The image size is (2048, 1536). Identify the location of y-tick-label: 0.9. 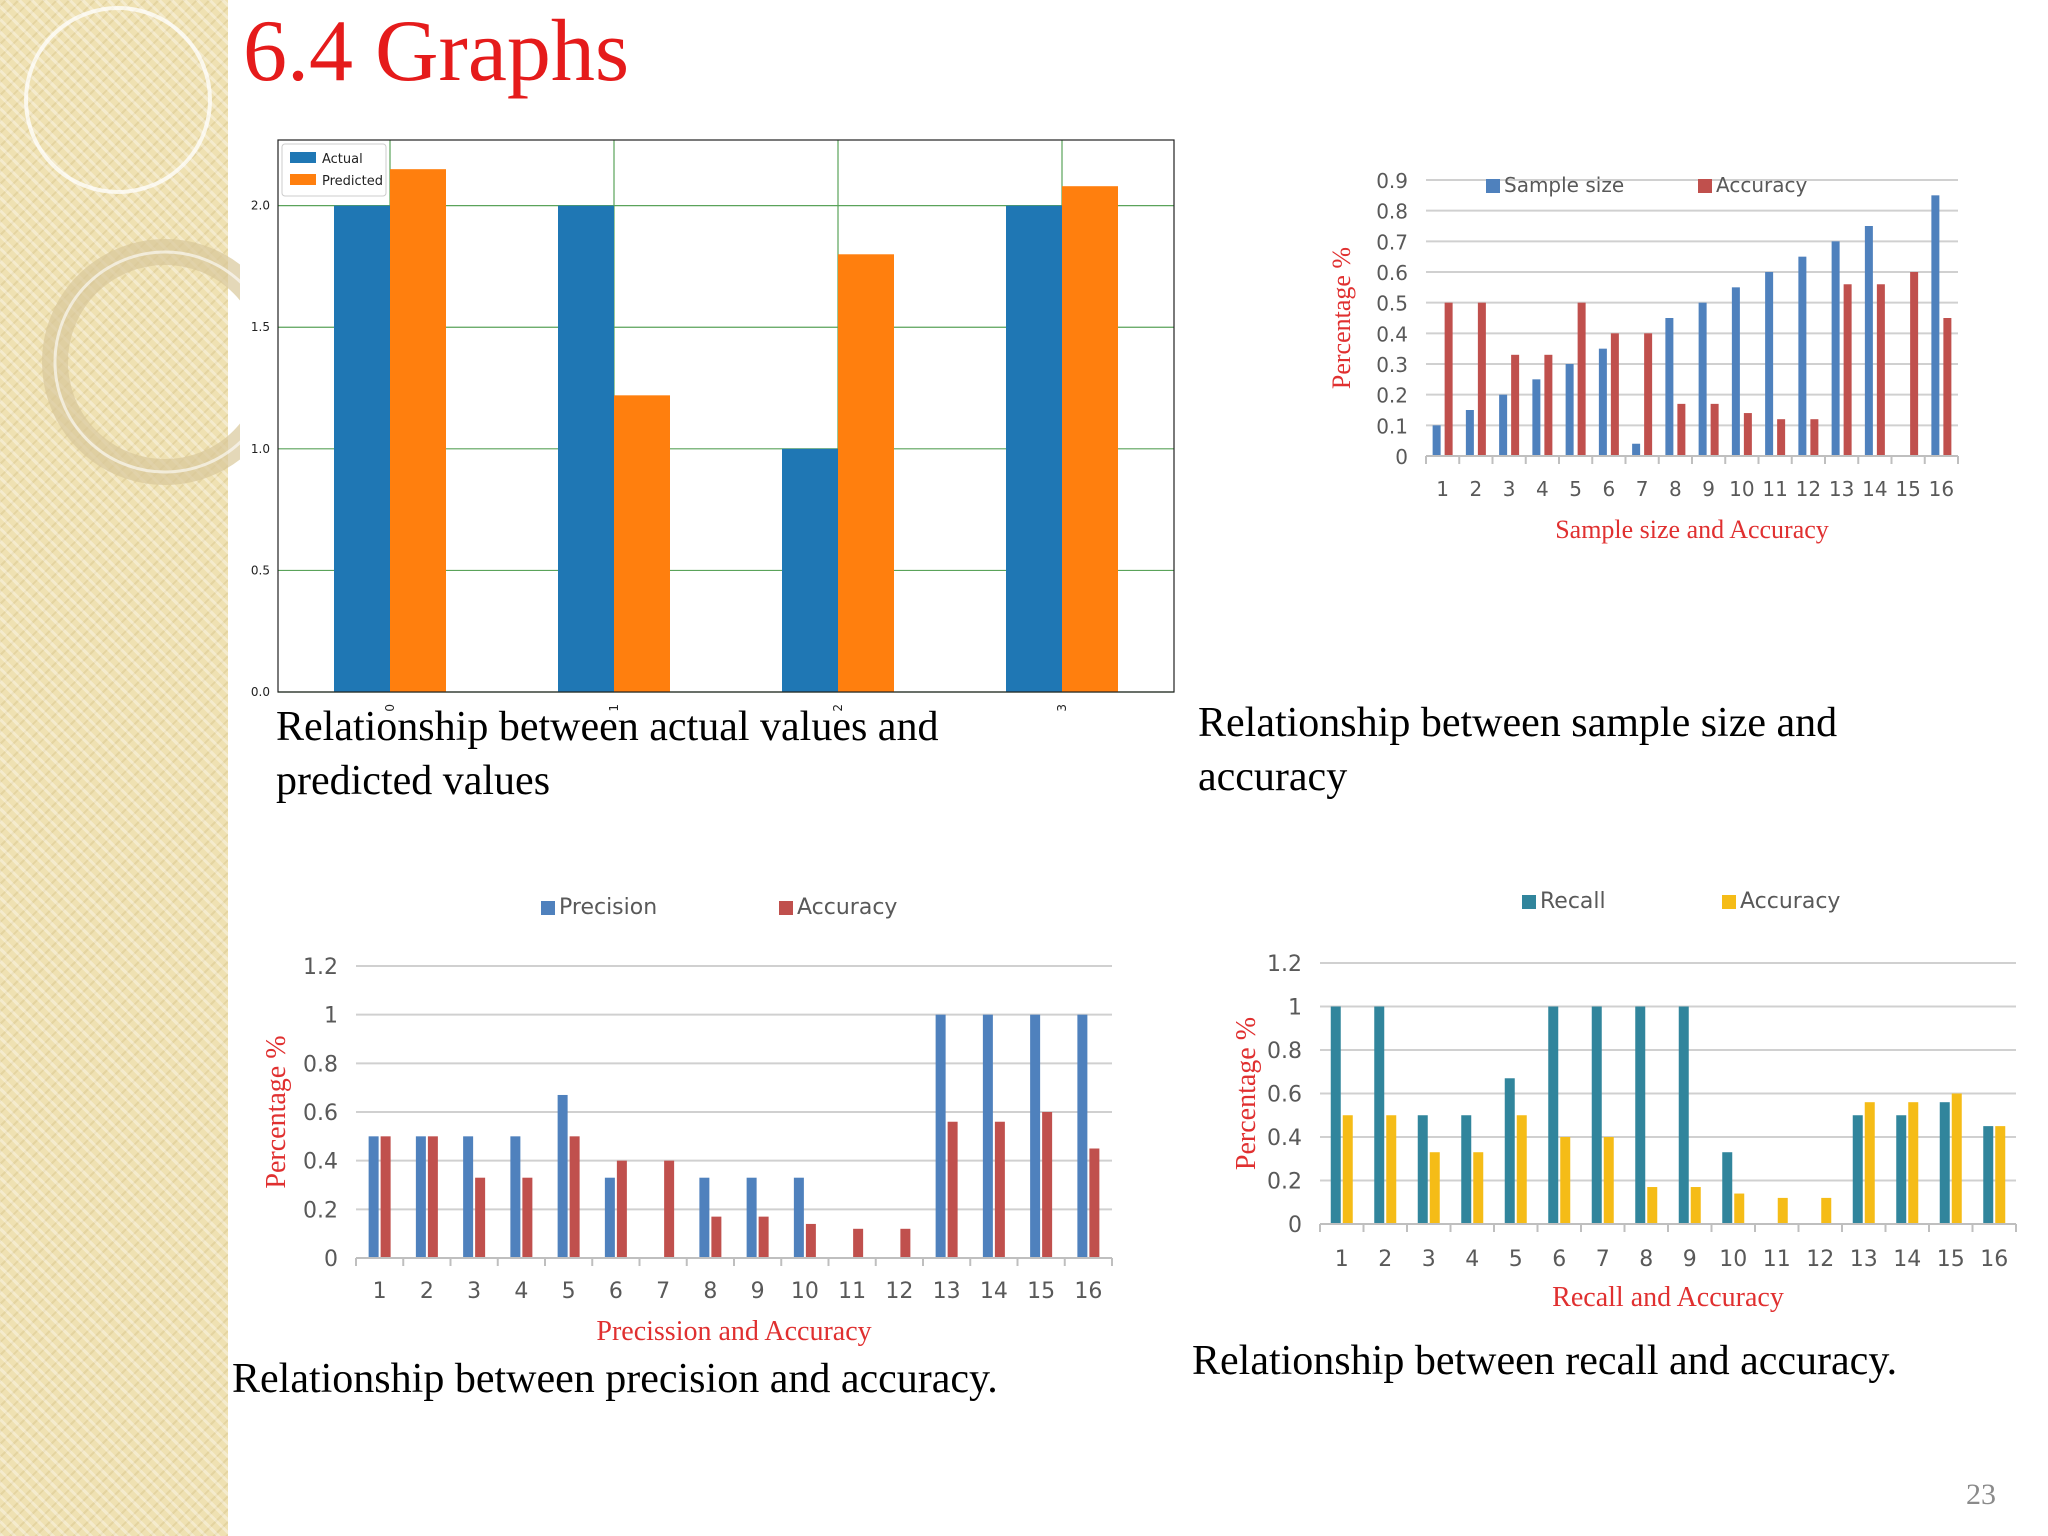
(1392, 181).